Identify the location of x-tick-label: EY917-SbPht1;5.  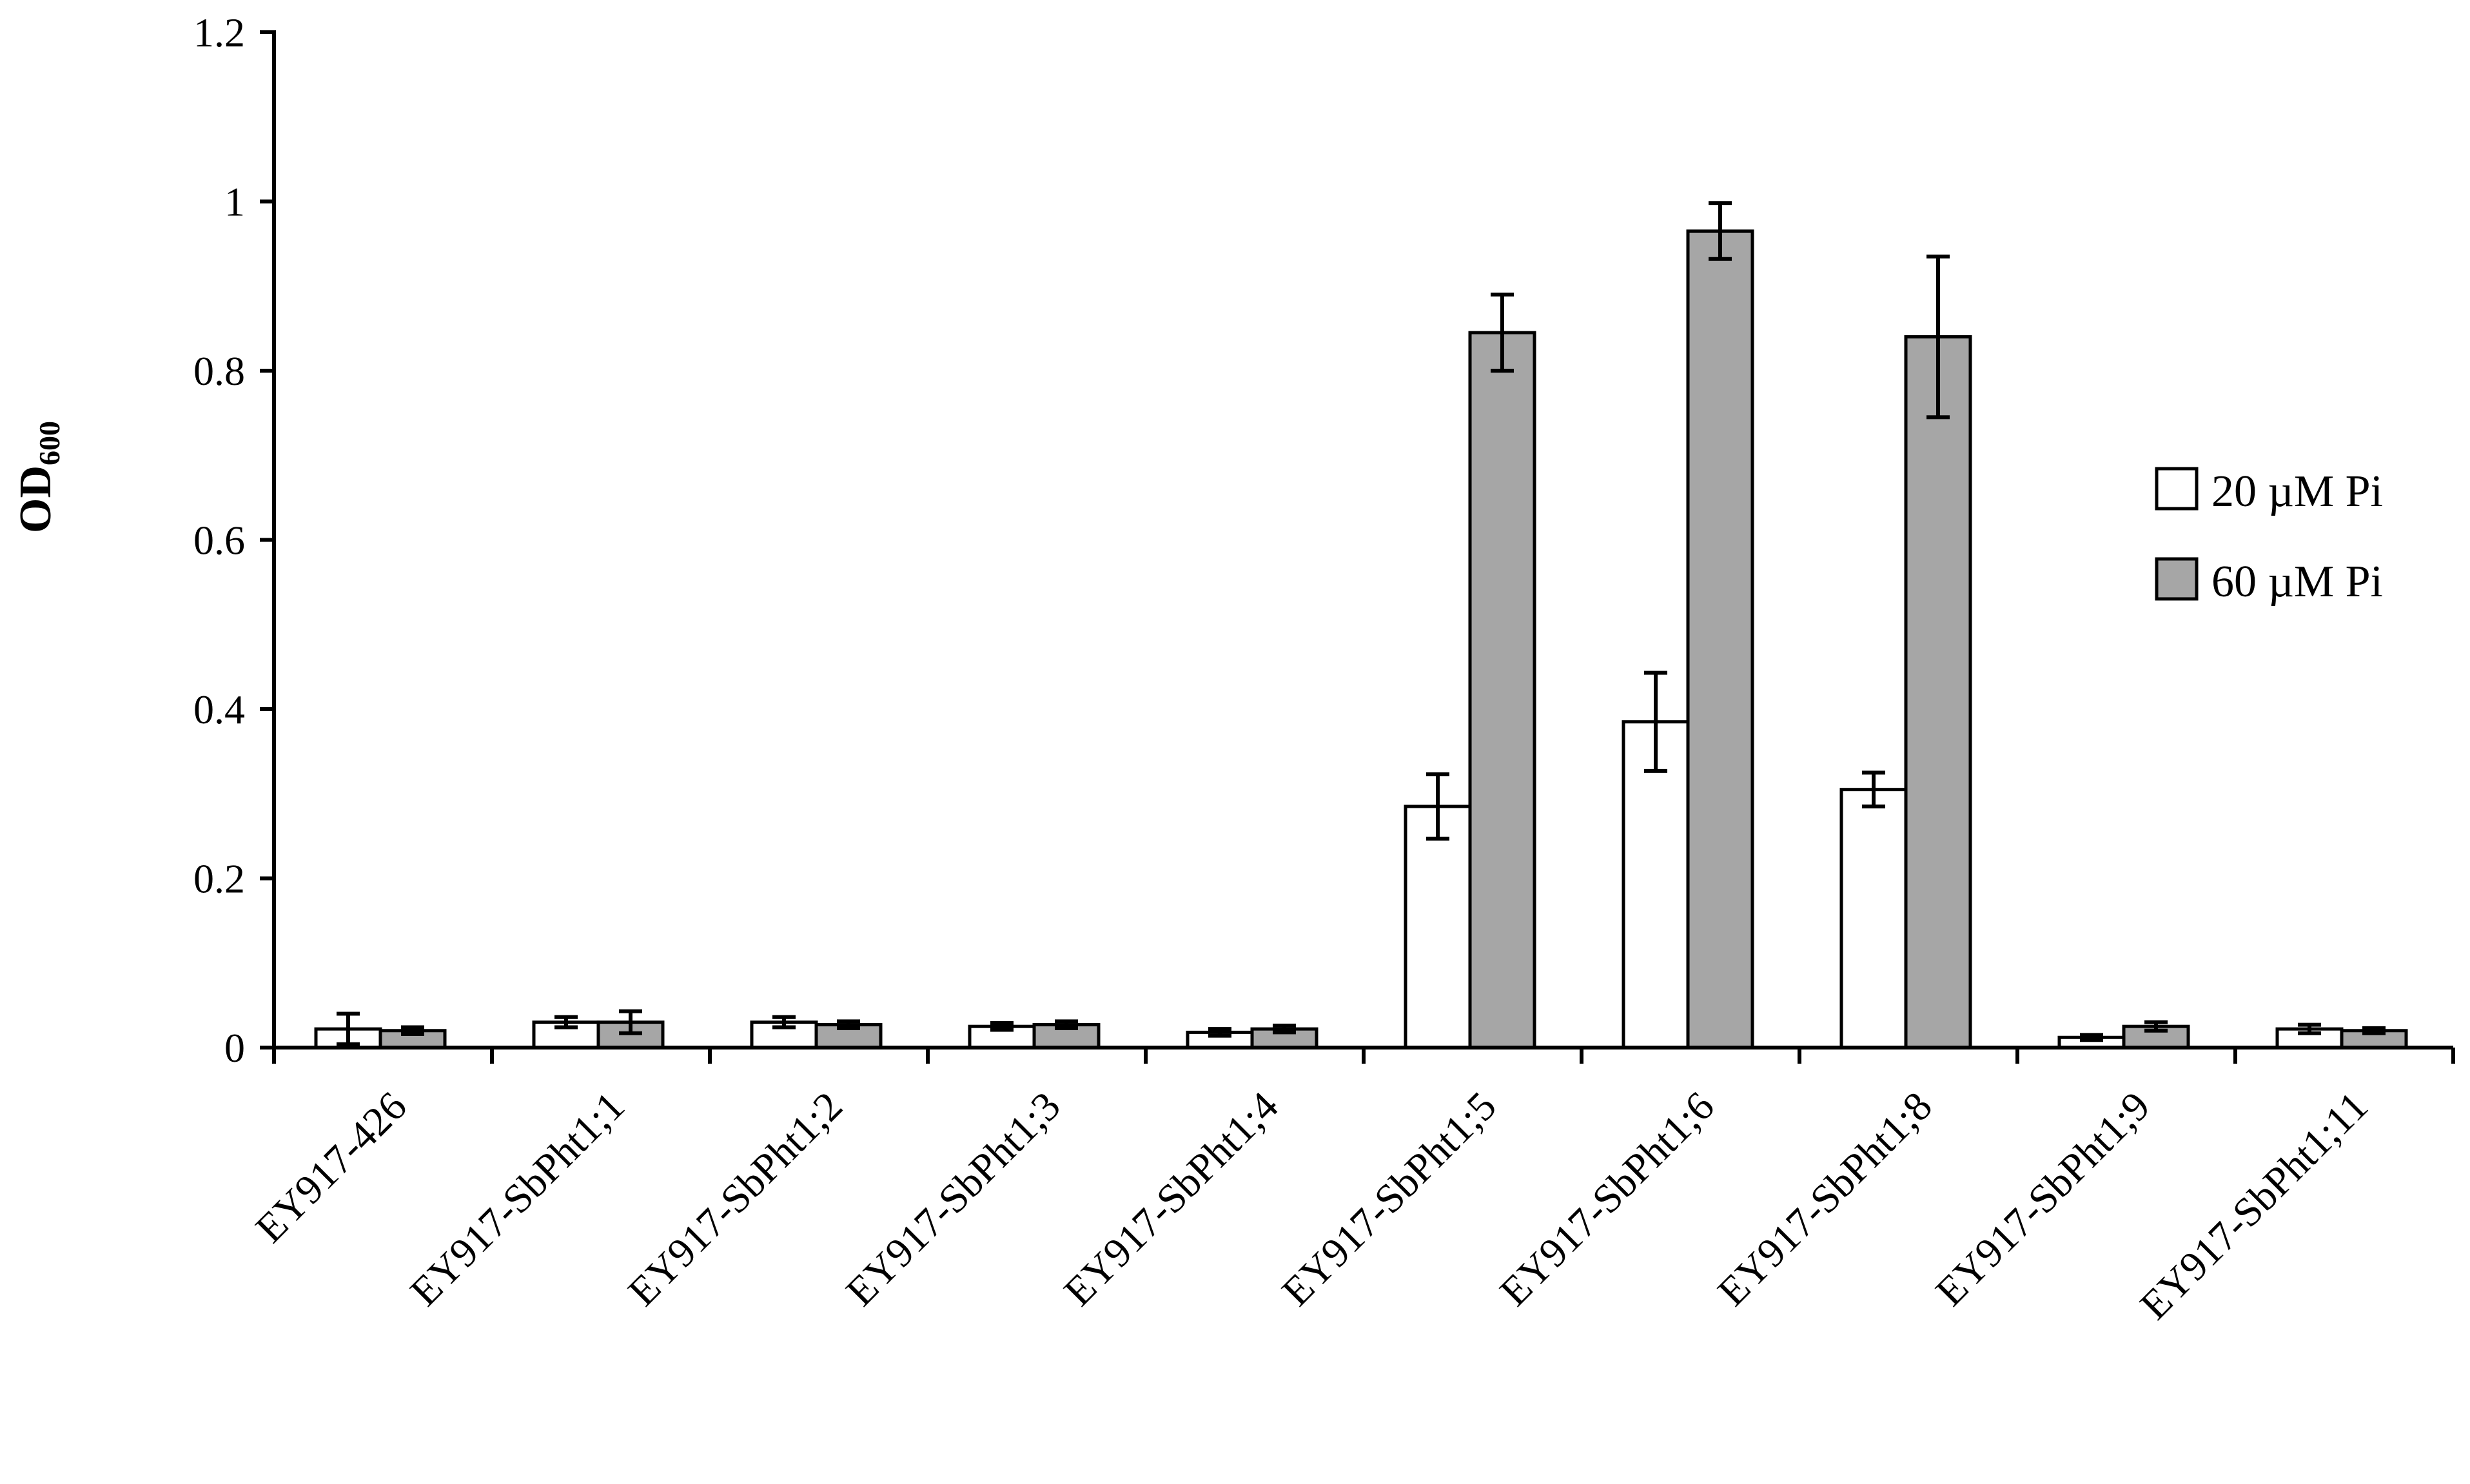
(1388, 1198).